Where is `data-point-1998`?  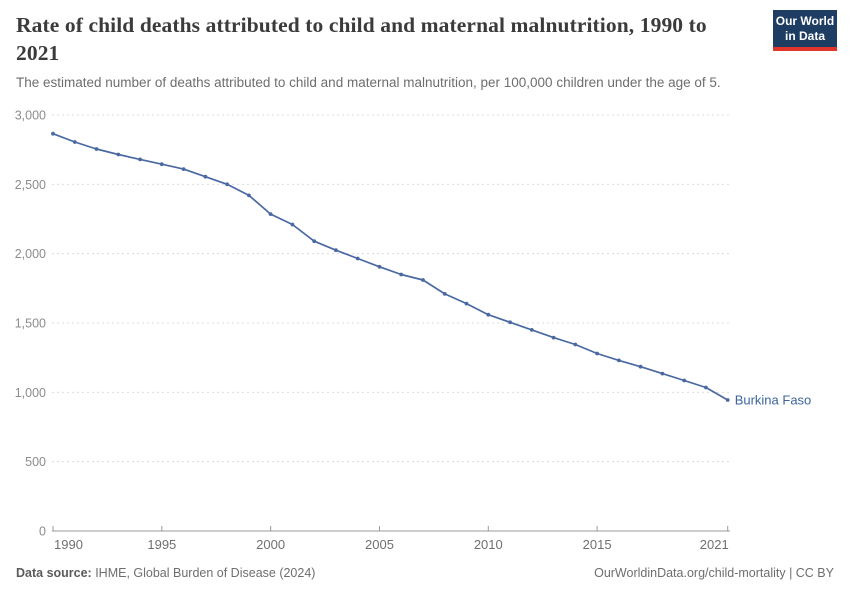 data-point-1998 is located at coordinates (227, 184).